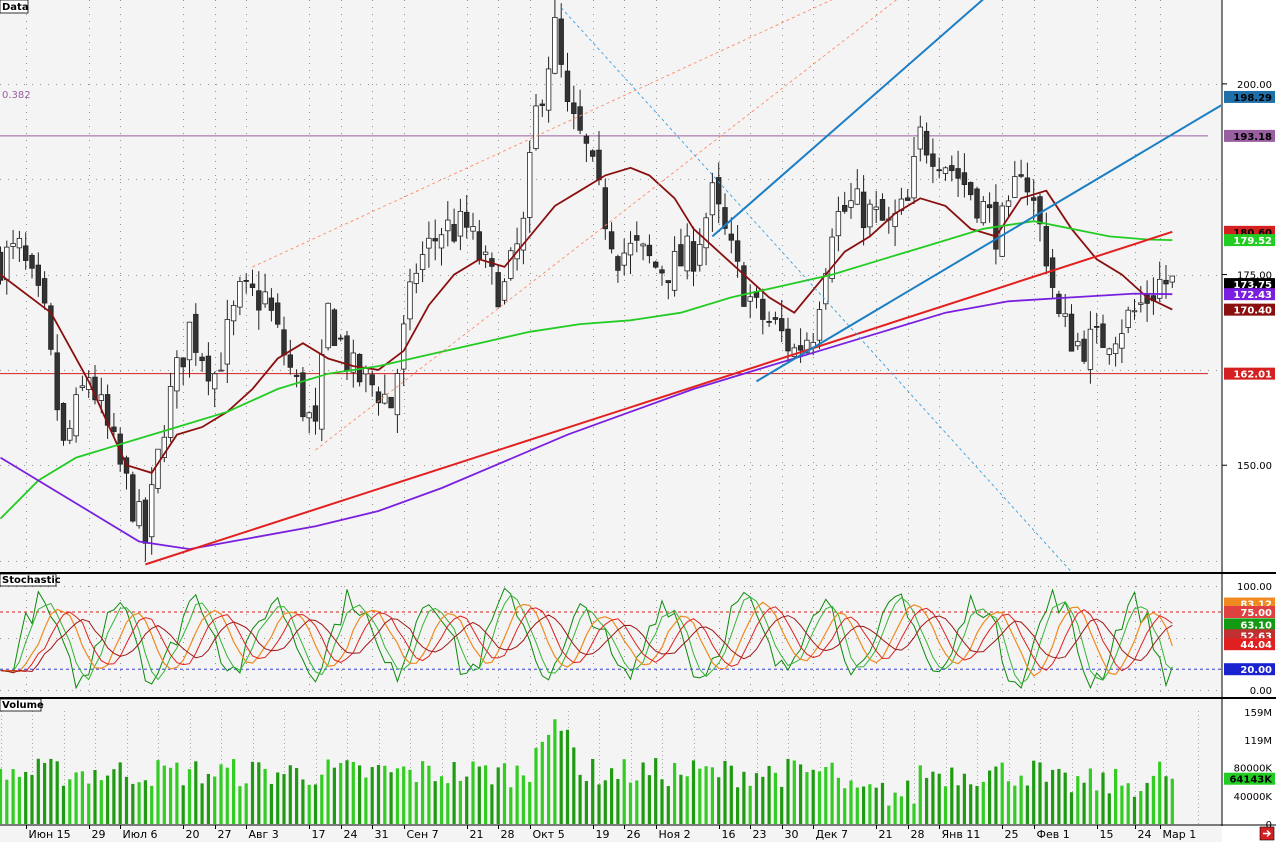  Describe the element at coordinates (23, 705) in the screenshot. I see `volume-panel-title: Volume` at that location.